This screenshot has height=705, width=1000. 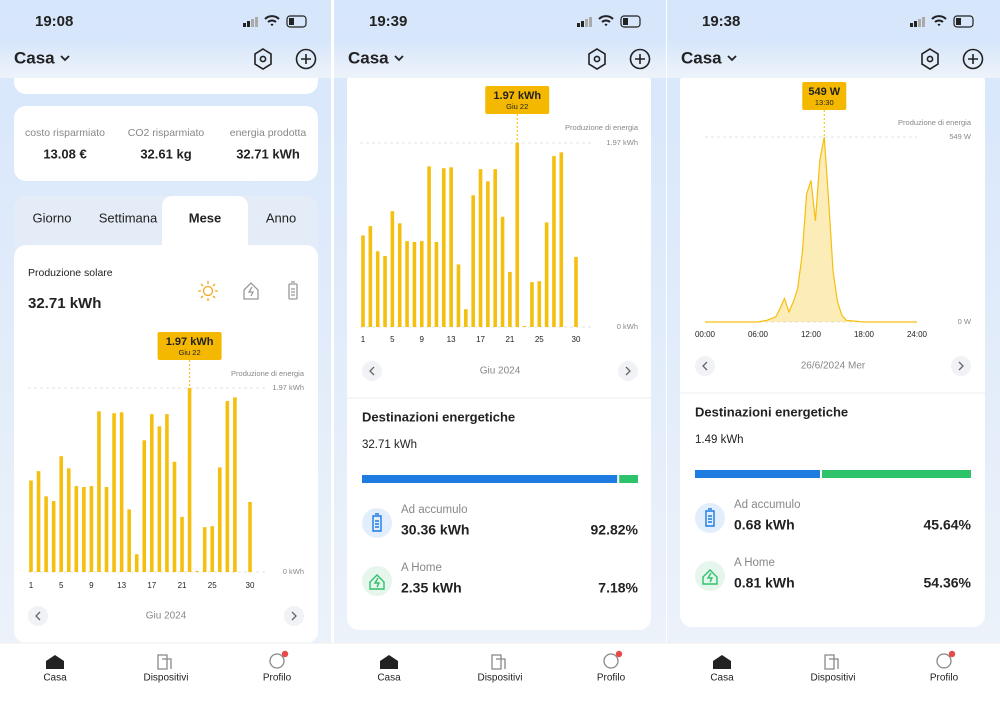 I want to click on tab: Giorno, so click(x=51, y=217).